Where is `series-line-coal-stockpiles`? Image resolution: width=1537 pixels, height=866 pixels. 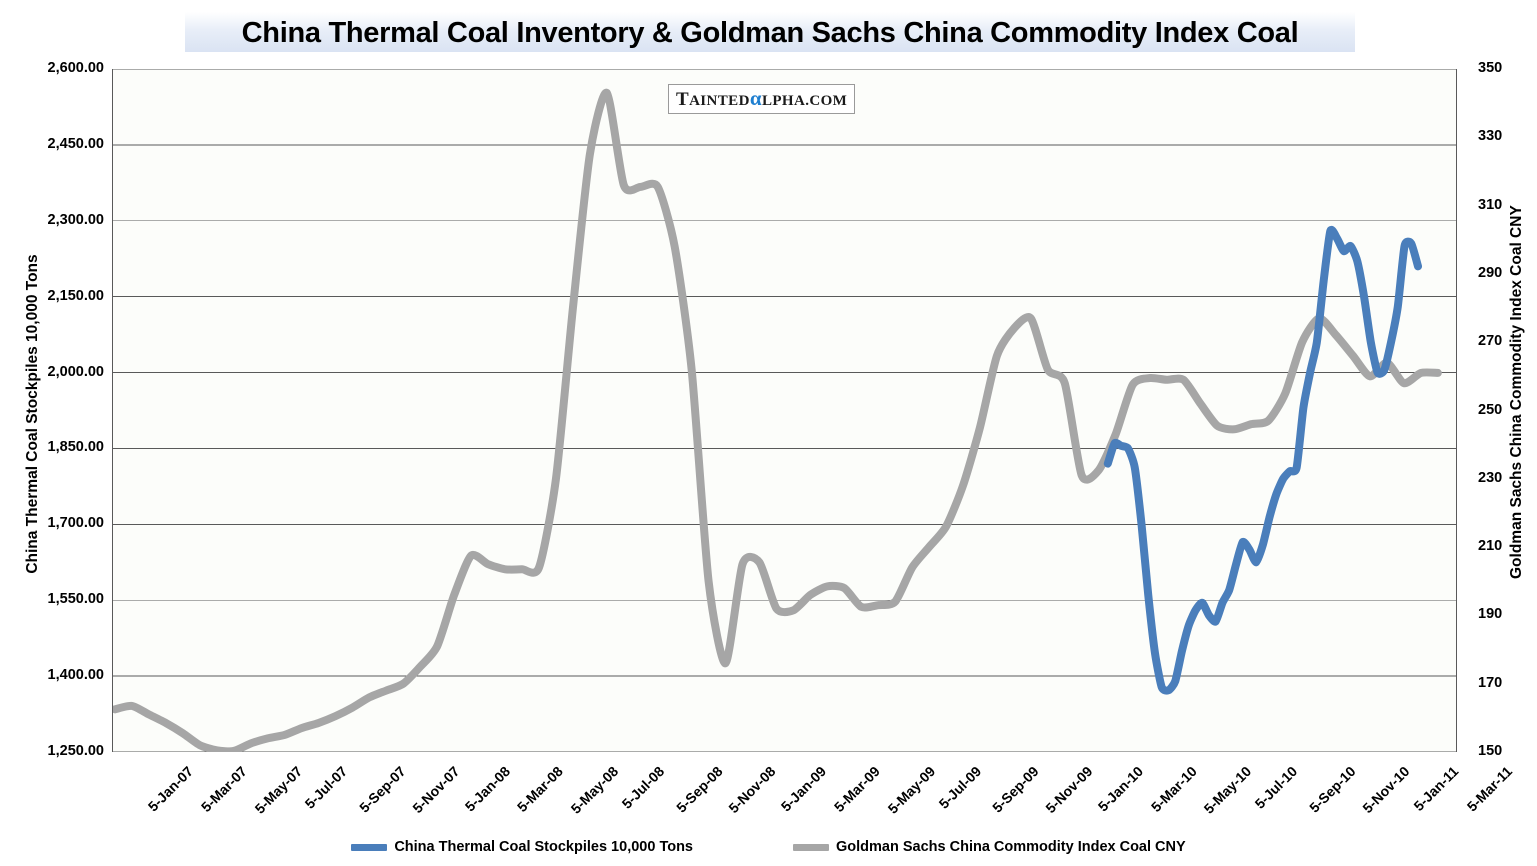 series-line-coal-stockpiles is located at coordinates (1263, 460).